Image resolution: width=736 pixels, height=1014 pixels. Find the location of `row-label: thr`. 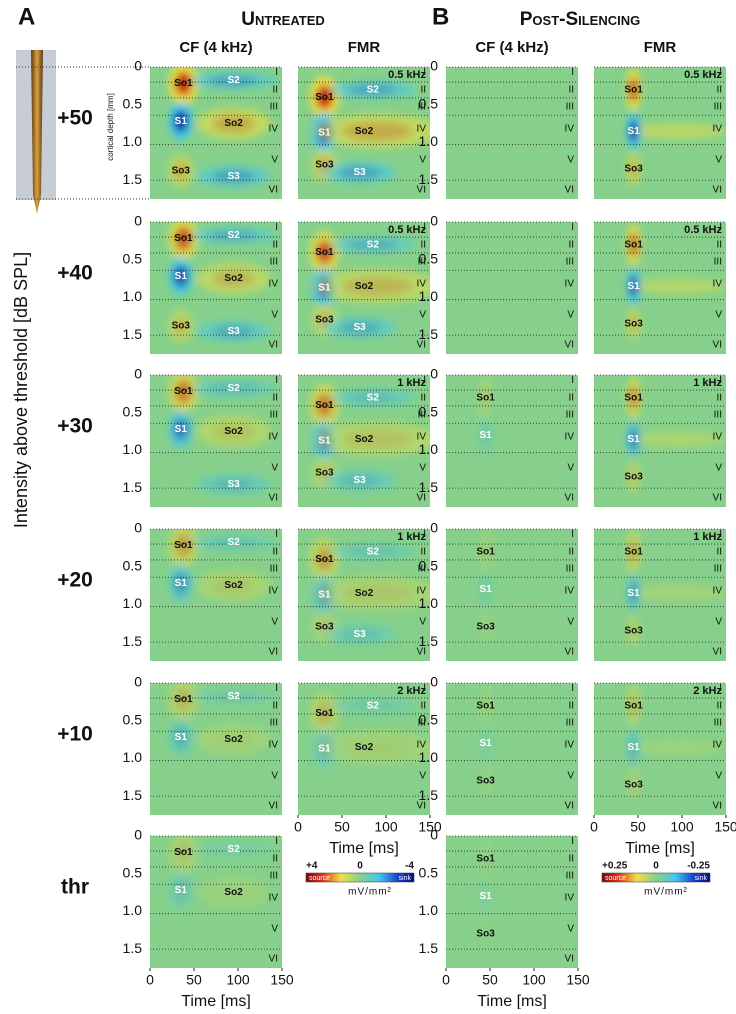

row-label: thr is located at coordinates (75, 887).